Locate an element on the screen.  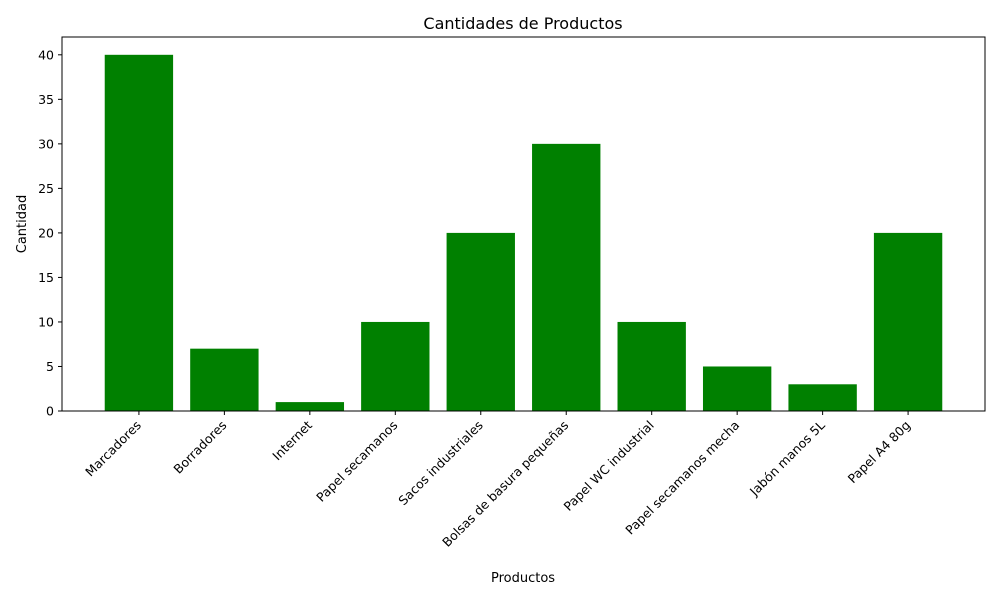
y-tick-label: 5 is located at coordinates (50, 366).